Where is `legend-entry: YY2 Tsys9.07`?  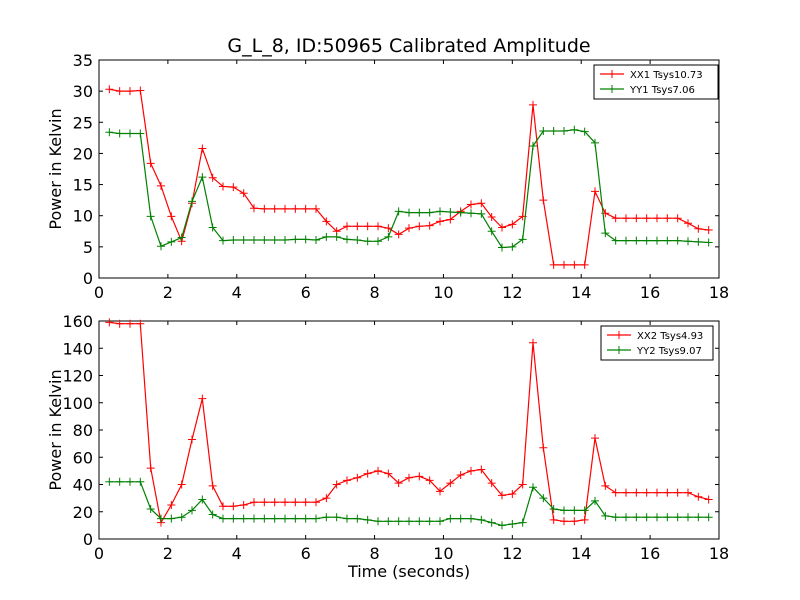 legend-entry: YY2 Tsys9.07 is located at coordinates (669, 351).